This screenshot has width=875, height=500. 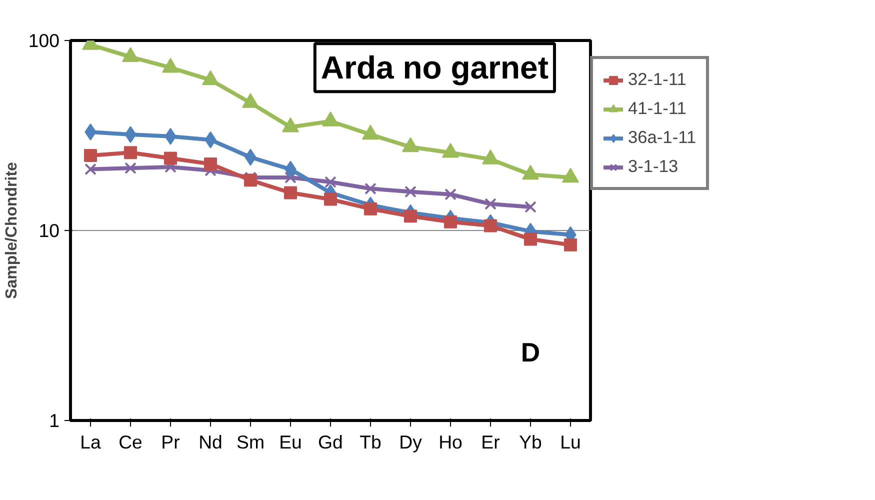 What do you see at coordinates (290, 442) in the screenshot?
I see `x-tick-label: Eu` at bounding box center [290, 442].